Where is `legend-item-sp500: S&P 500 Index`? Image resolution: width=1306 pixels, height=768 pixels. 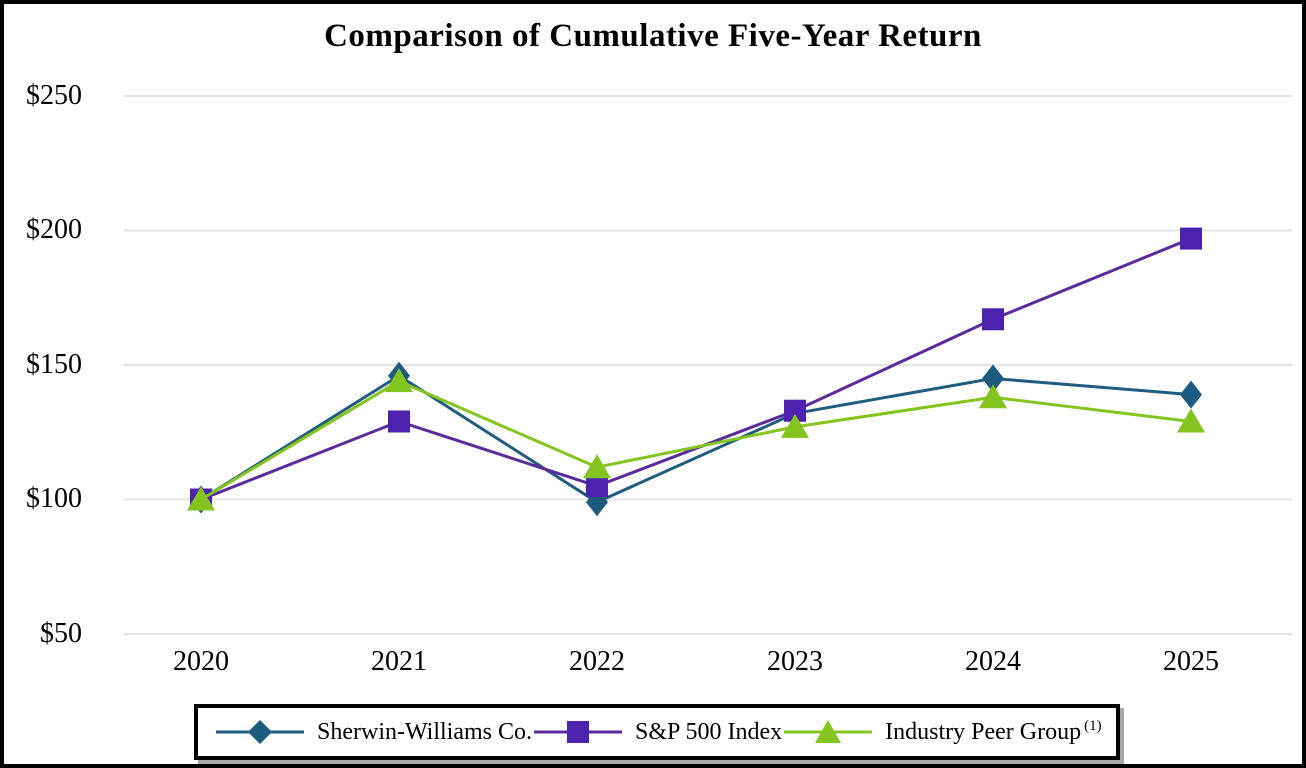 legend-item-sp500: S&P 500 Index is located at coordinates (657, 732).